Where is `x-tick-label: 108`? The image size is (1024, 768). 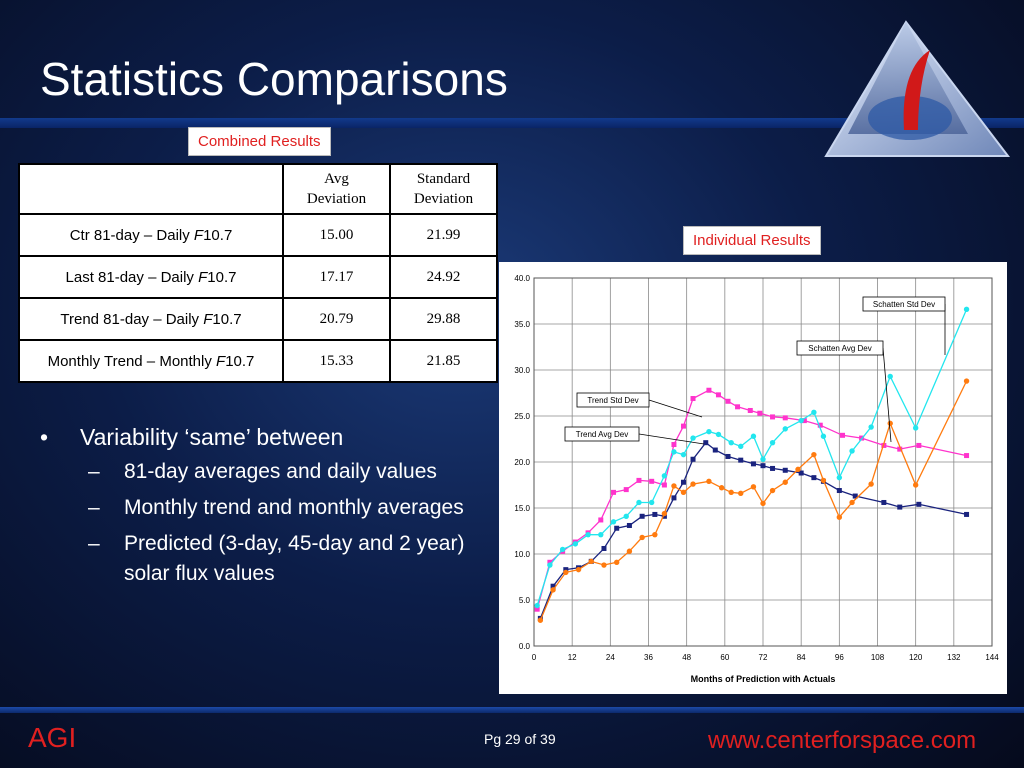 x-tick-label: 108 is located at coordinates (878, 657).